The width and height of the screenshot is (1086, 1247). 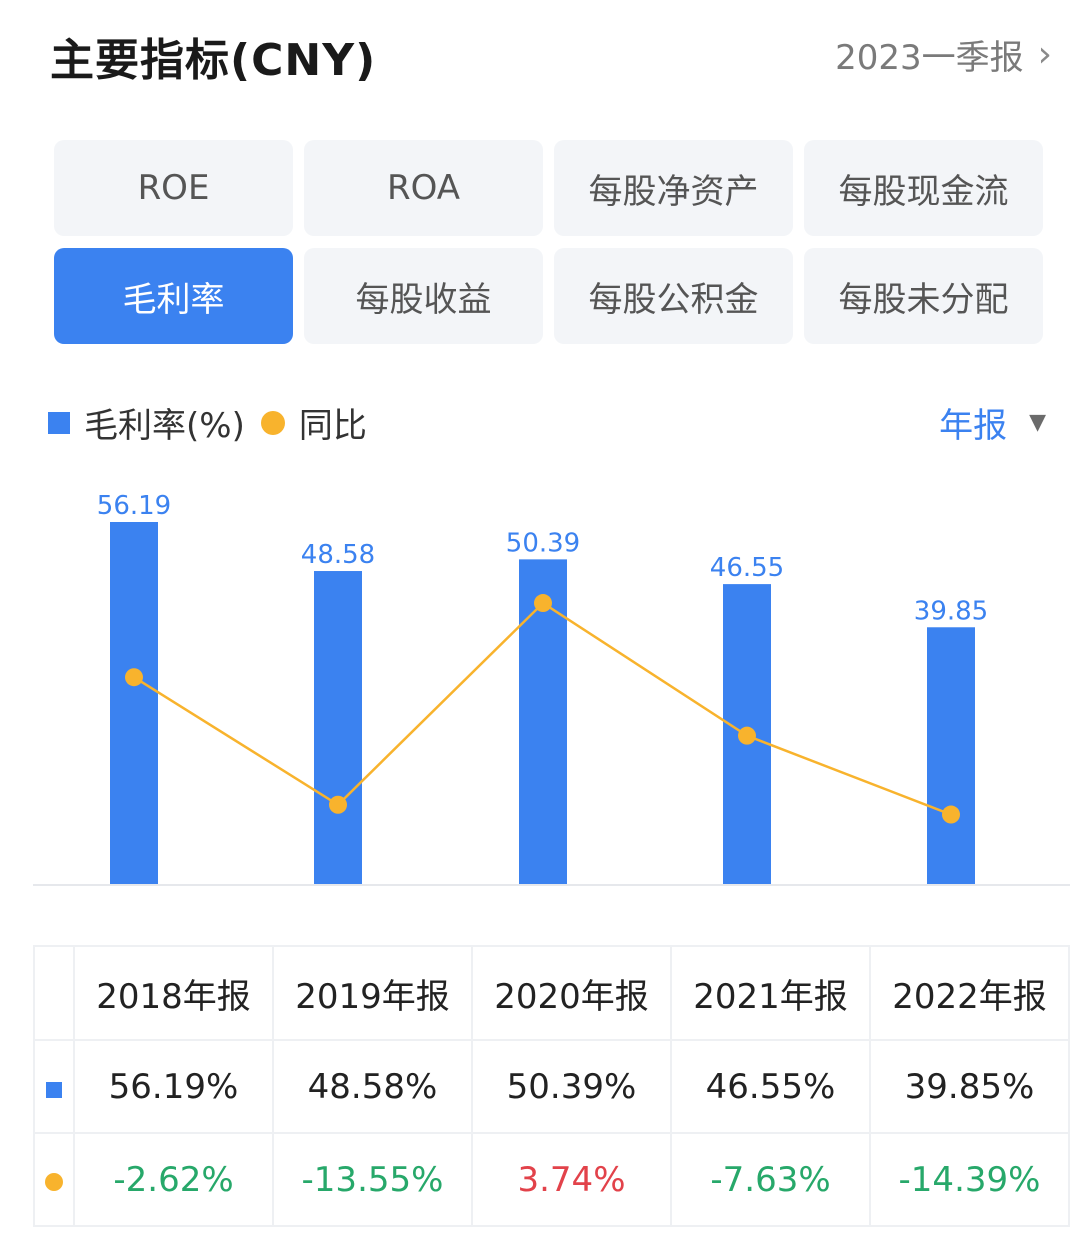 I want to click on tab-undistributed-per-share: 每股未分配, so click(x=923, y=296).